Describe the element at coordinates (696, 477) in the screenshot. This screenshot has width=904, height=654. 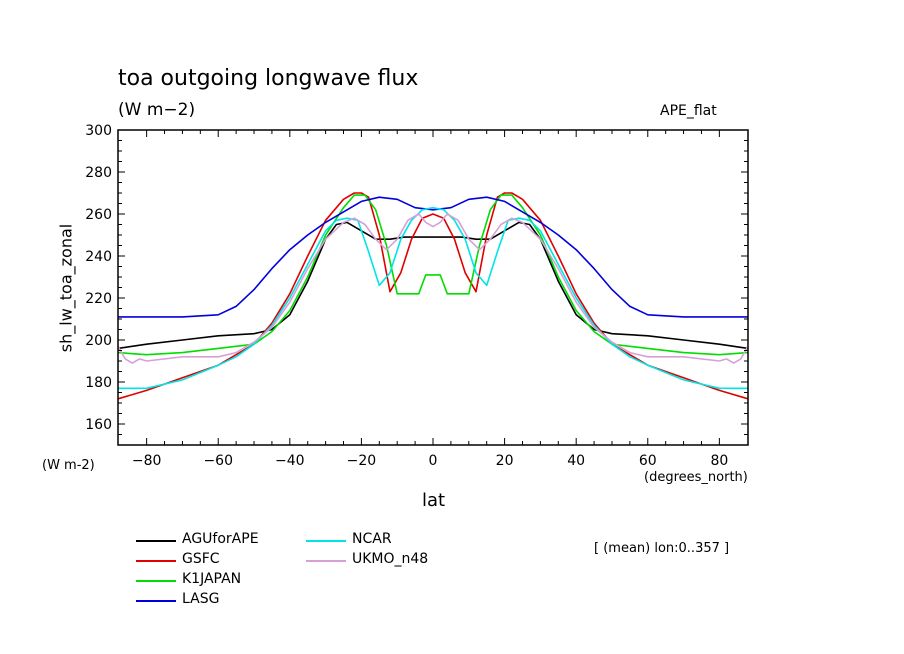
I see `x-axis-units: (degrees_north)` at that location.